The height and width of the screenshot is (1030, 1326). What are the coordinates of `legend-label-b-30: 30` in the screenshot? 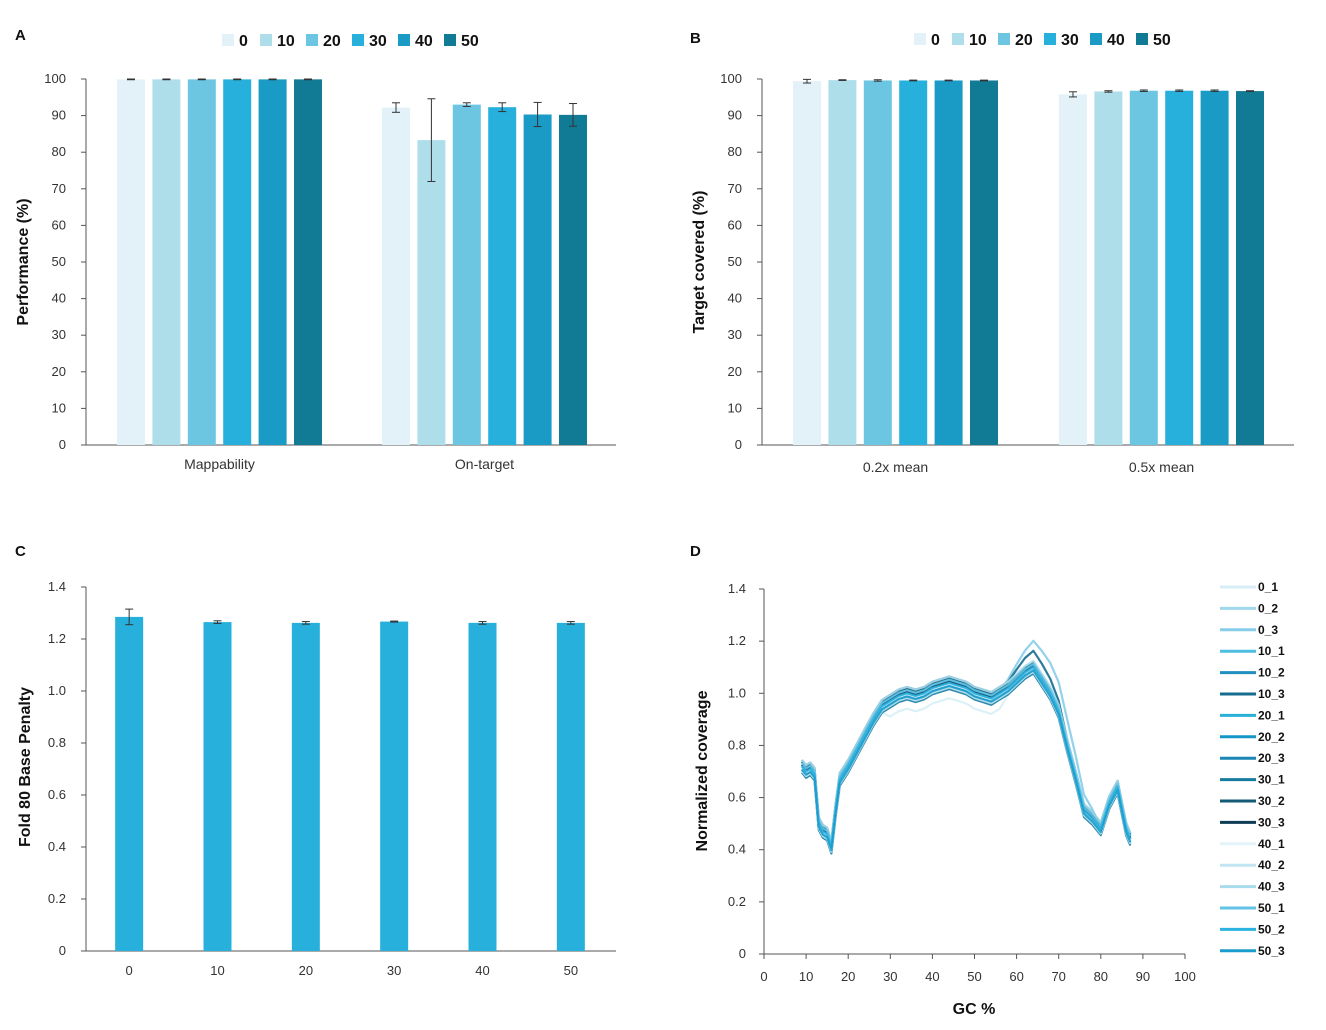 It's located at (1070, 40).